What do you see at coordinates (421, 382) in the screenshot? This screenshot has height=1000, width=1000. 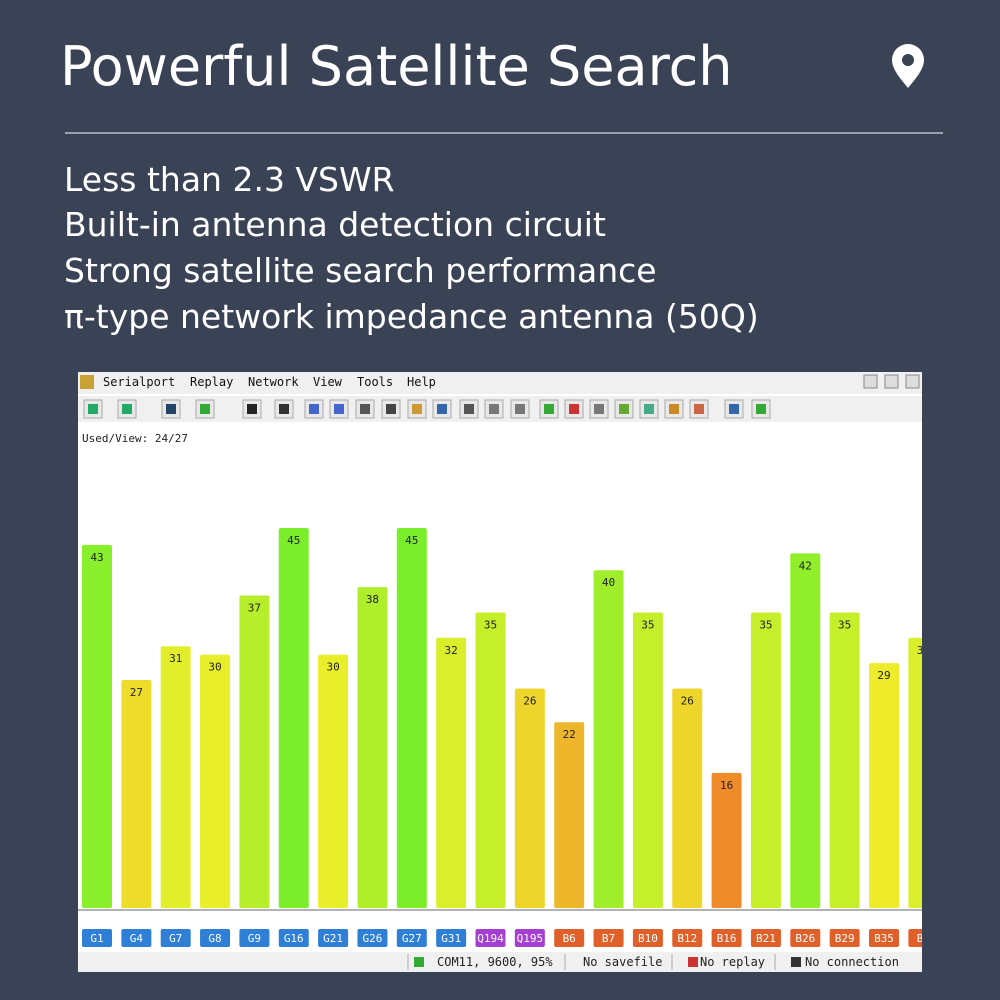 I see `menu-item: Help` at bounding box center [421, 382].